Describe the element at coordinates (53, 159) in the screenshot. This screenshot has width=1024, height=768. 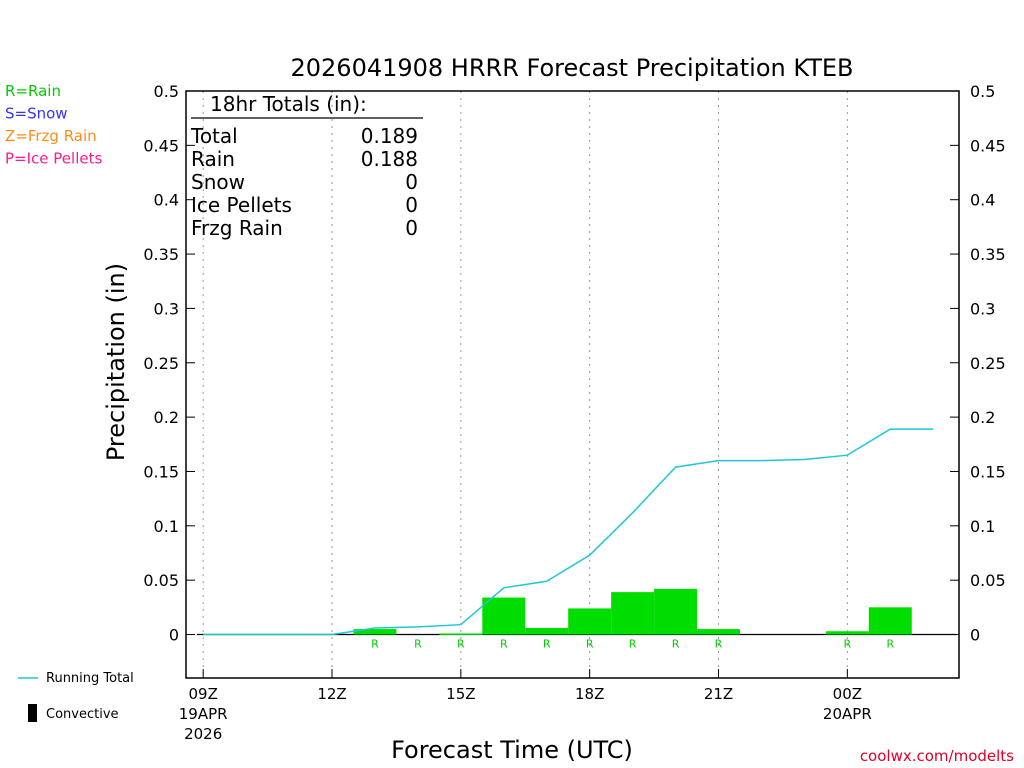
I see `legend-p: P=Ice Pellets` at that location.